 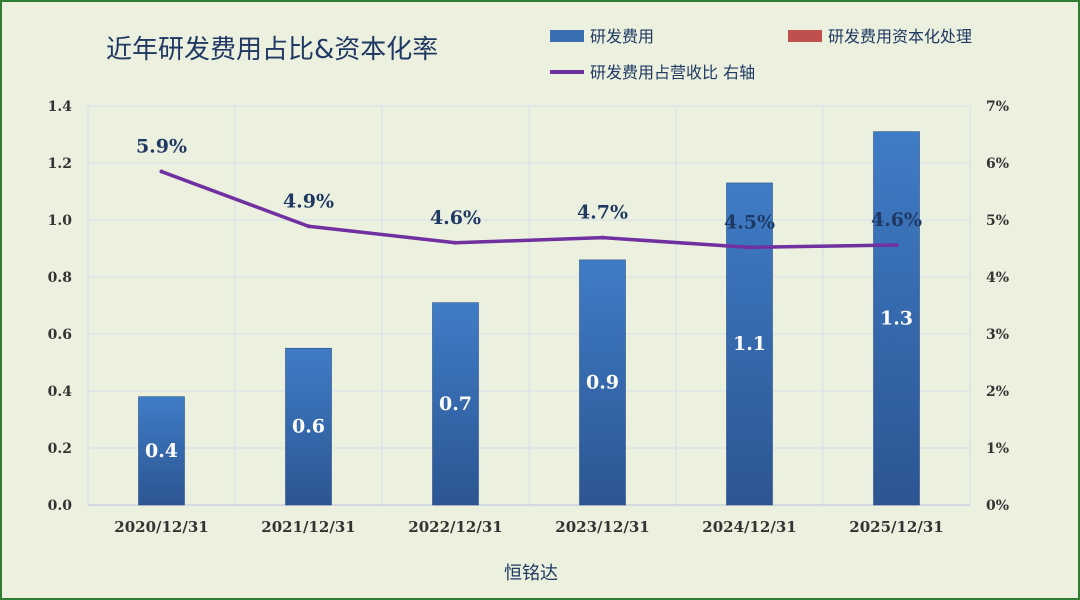 I want to click on x-tick-label: 2022/12/31, so click(x=455, y=527).